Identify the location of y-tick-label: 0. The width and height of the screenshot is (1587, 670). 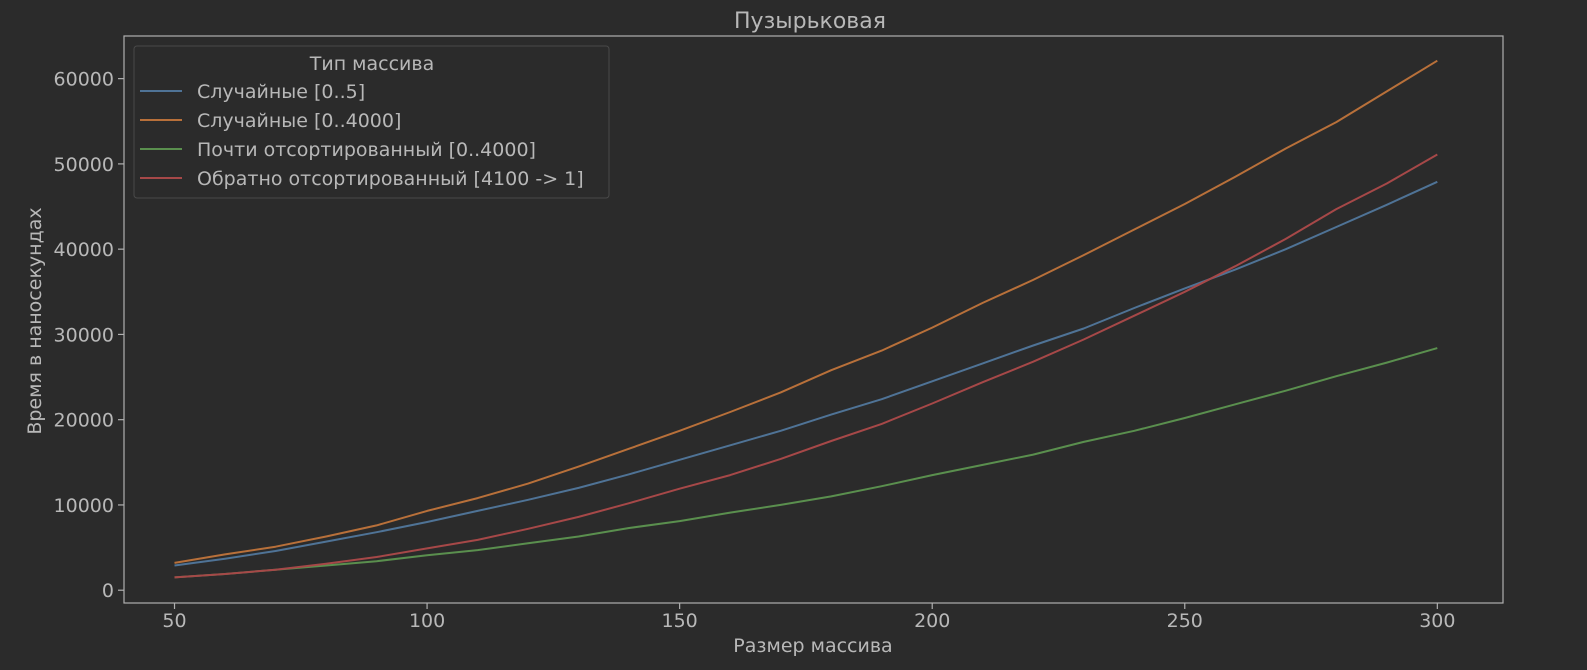
(108, 591).